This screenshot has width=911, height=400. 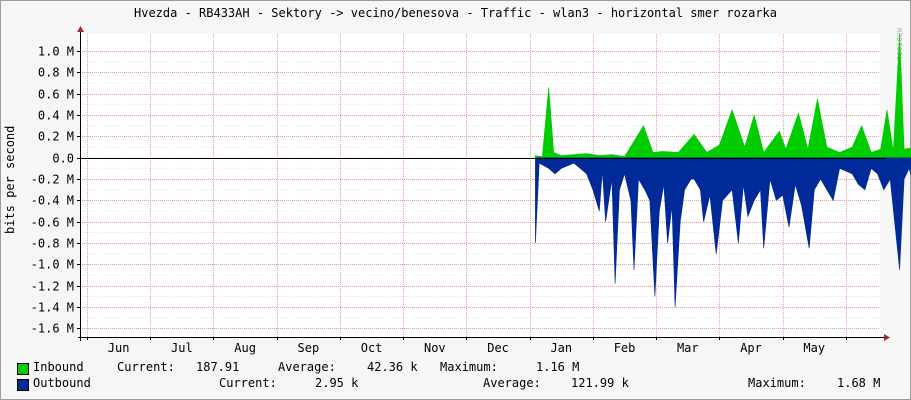 What do you see at coordinates (52, 329) in the screenshot?
I see `y-tick-label: -1.6 M` at bounding box center [52, 329].